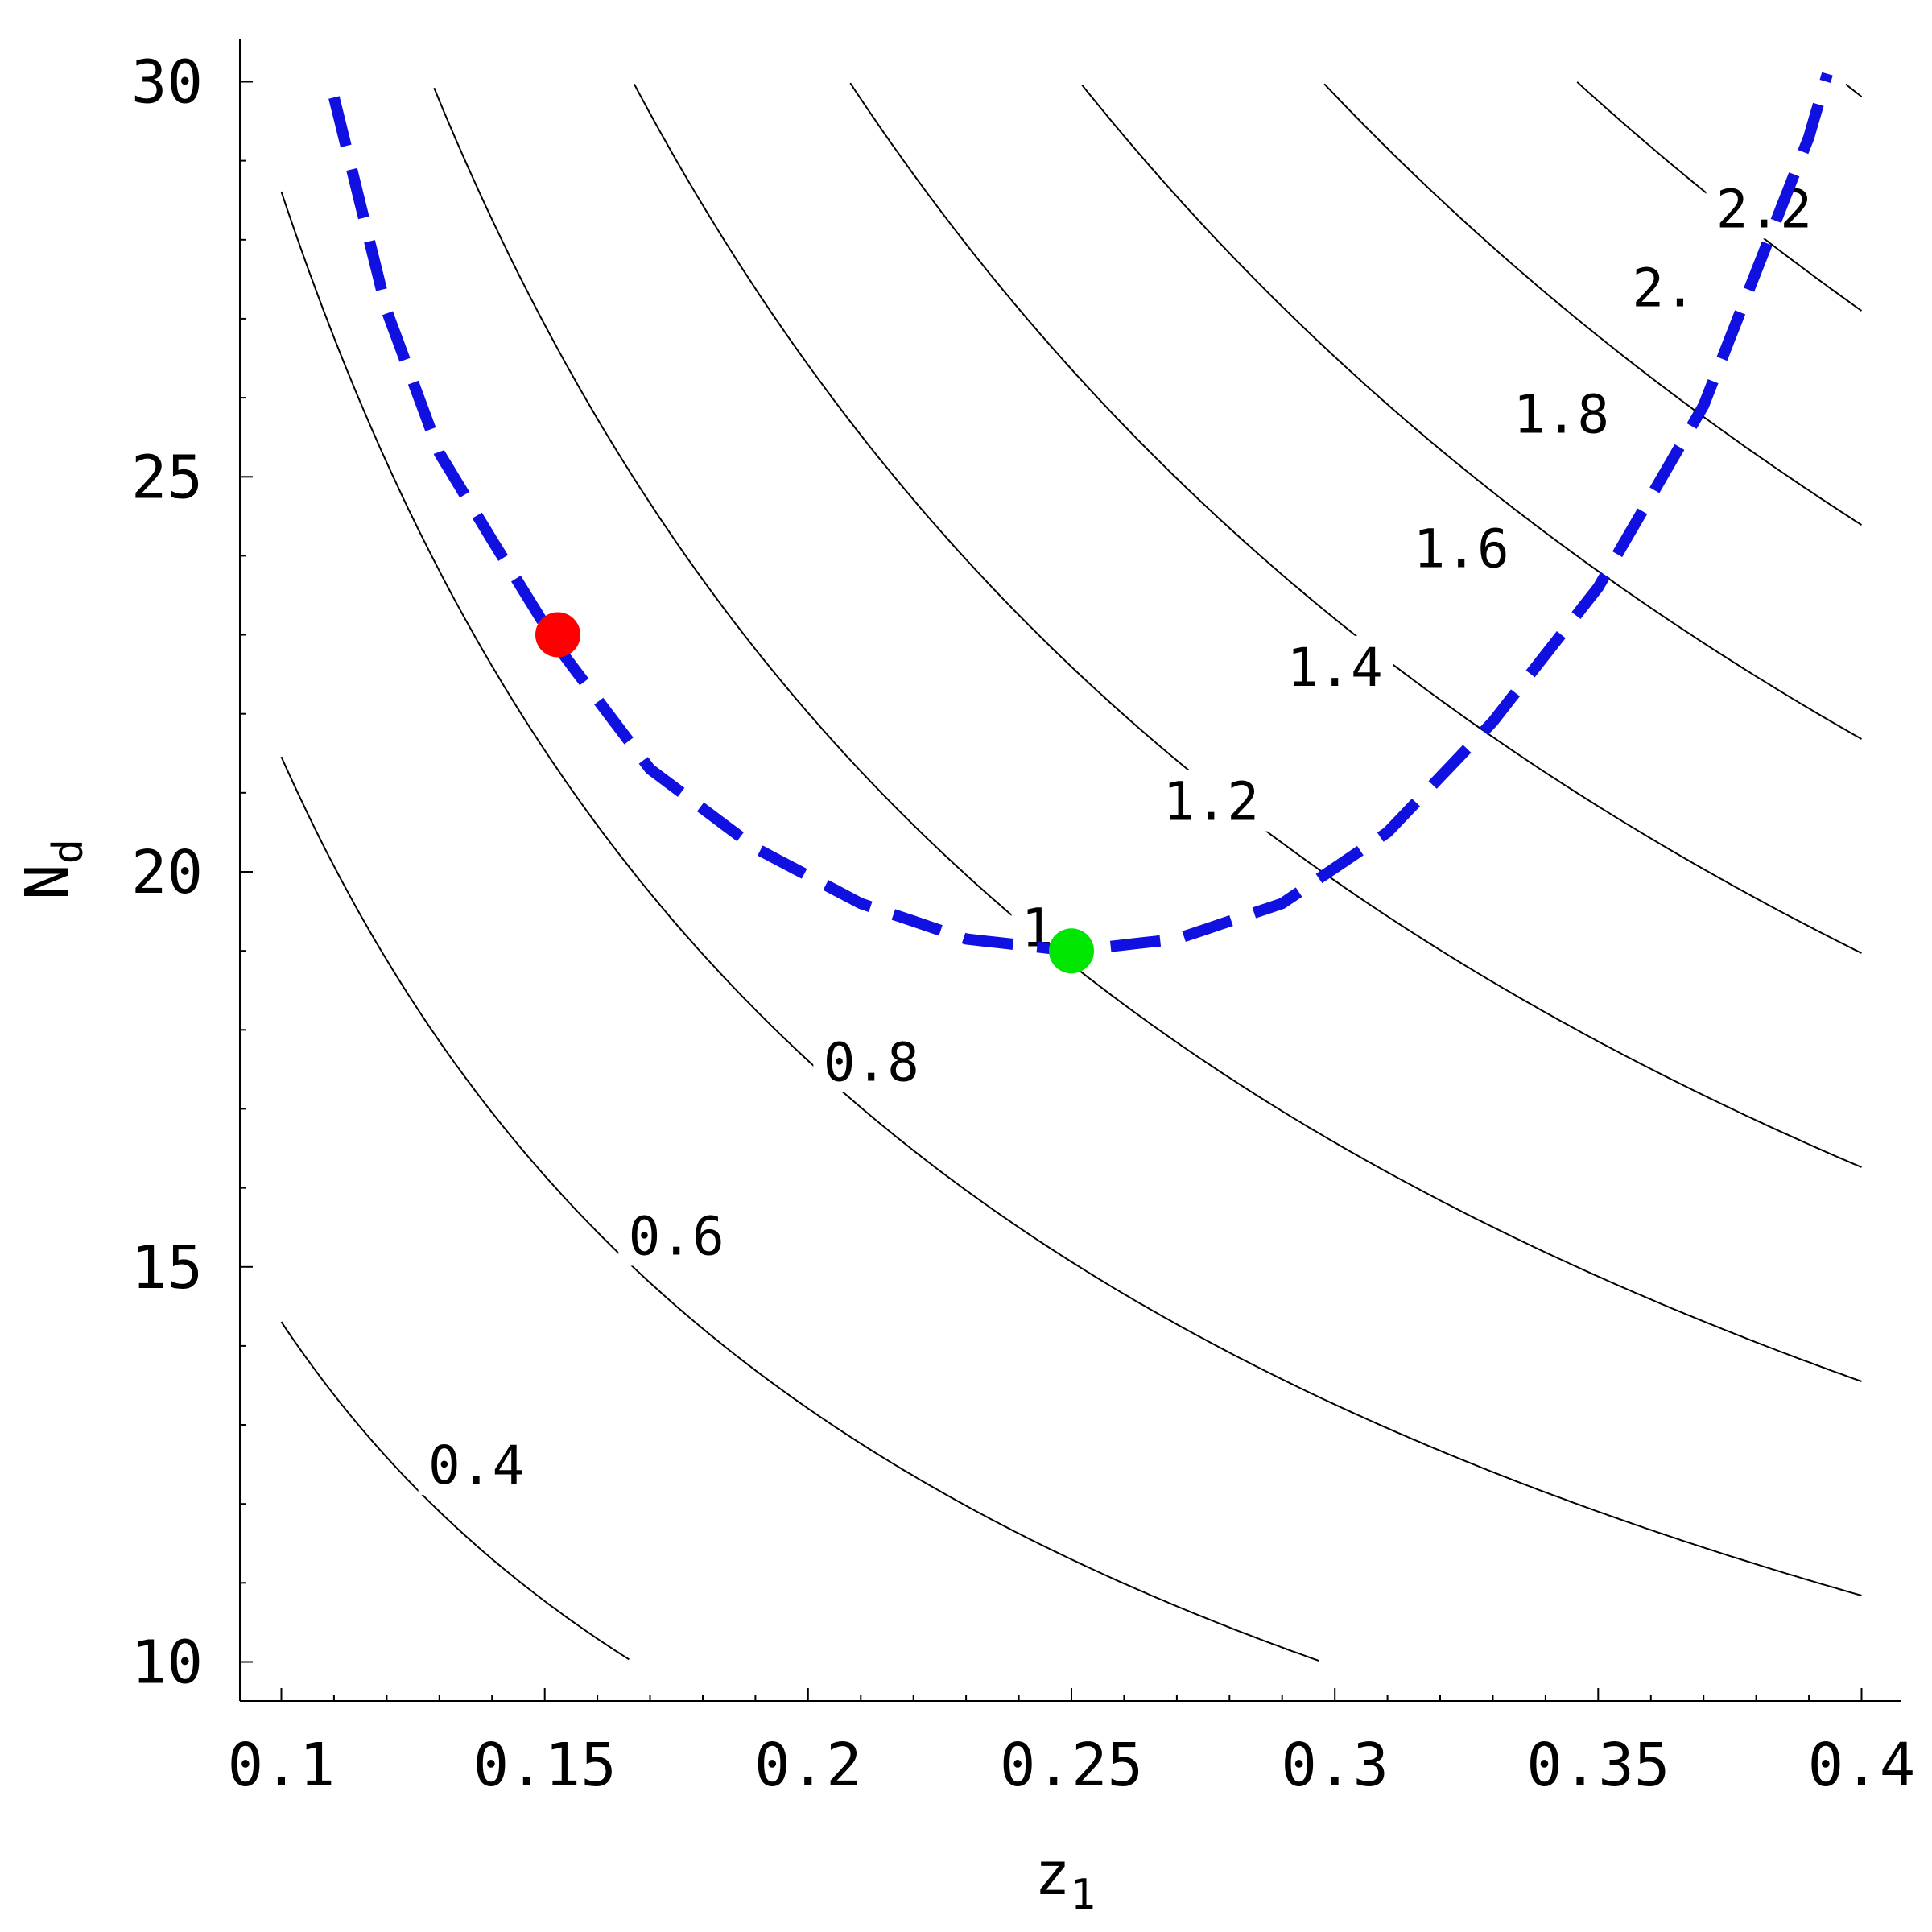 The width and height of the screenshot is (1932, 1932). I want to click on red-marker-point, so click(557, 635).